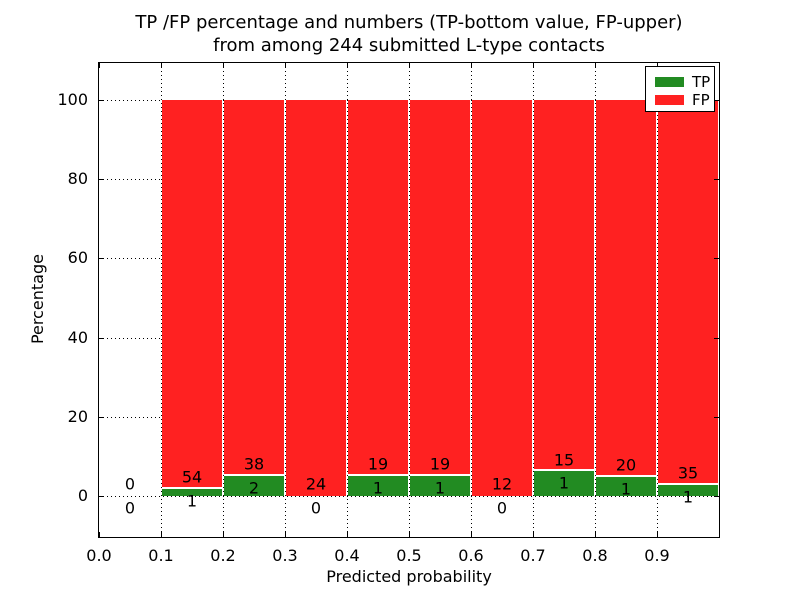  I want to click on x-tick-label: 0.6, so click(471, 555).